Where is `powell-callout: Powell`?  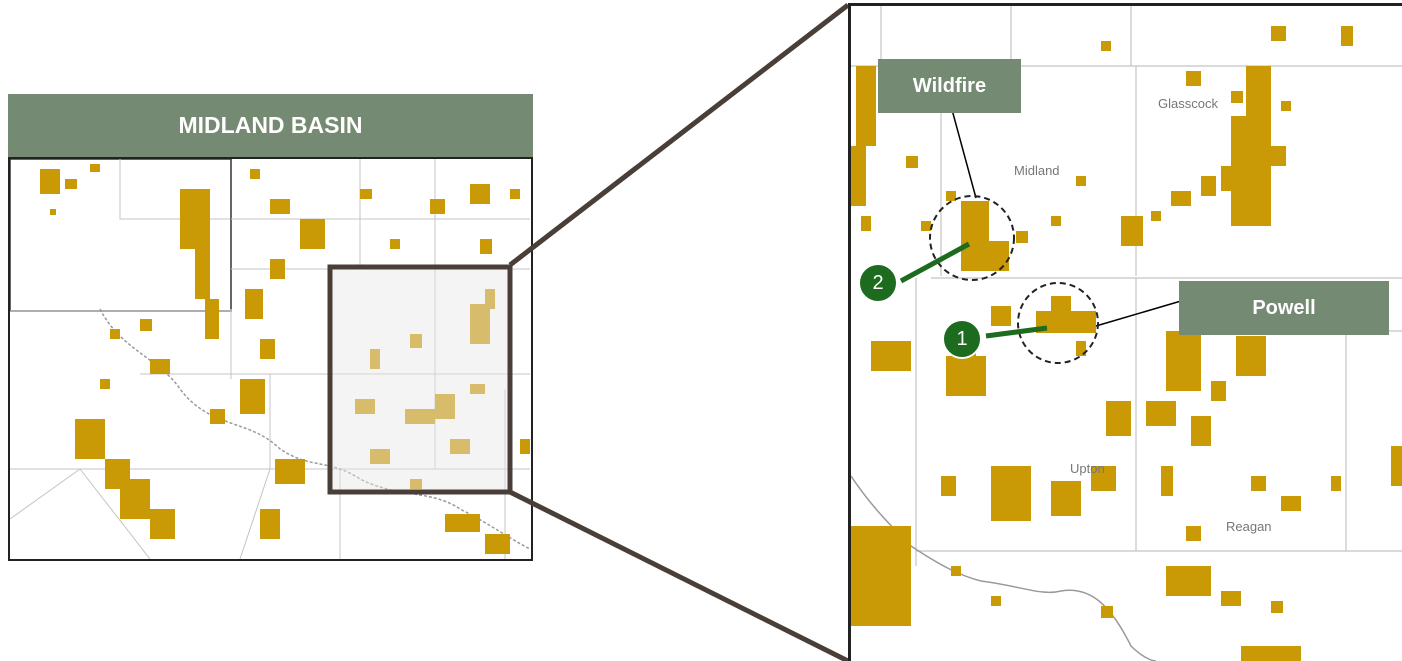
powell-callout: Powell is located at coordinates (1284, 308).